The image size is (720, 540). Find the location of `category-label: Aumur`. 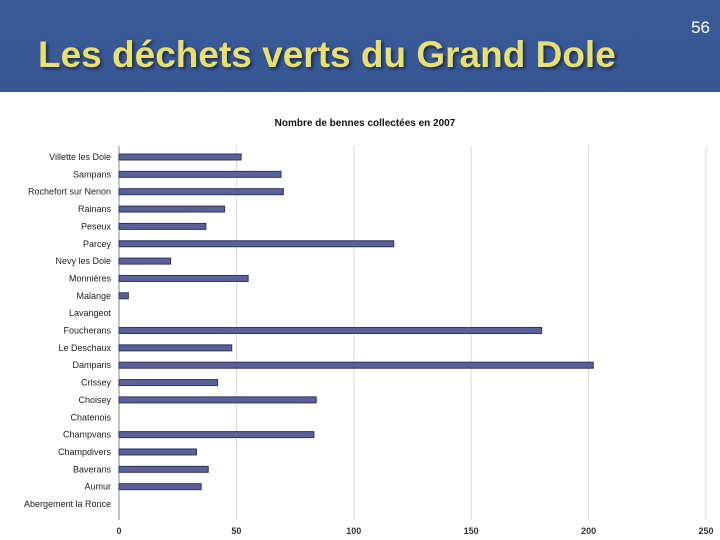

category-label: Aumur is located at coordinates (97, 487).